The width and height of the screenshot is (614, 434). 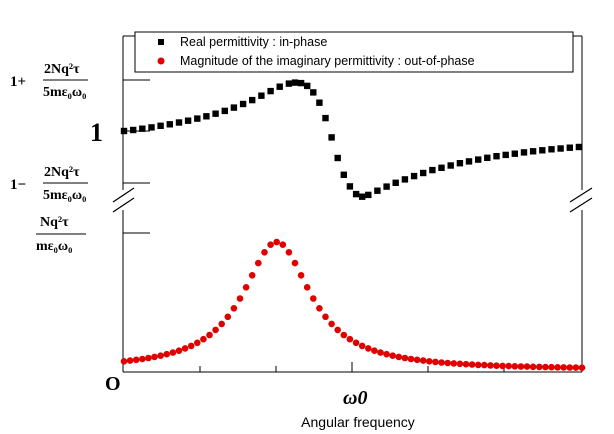 What do you see at coordinates (113, 384) in the screenshot?
I see `x-label-origin: O` at bounding box center [113, 384].